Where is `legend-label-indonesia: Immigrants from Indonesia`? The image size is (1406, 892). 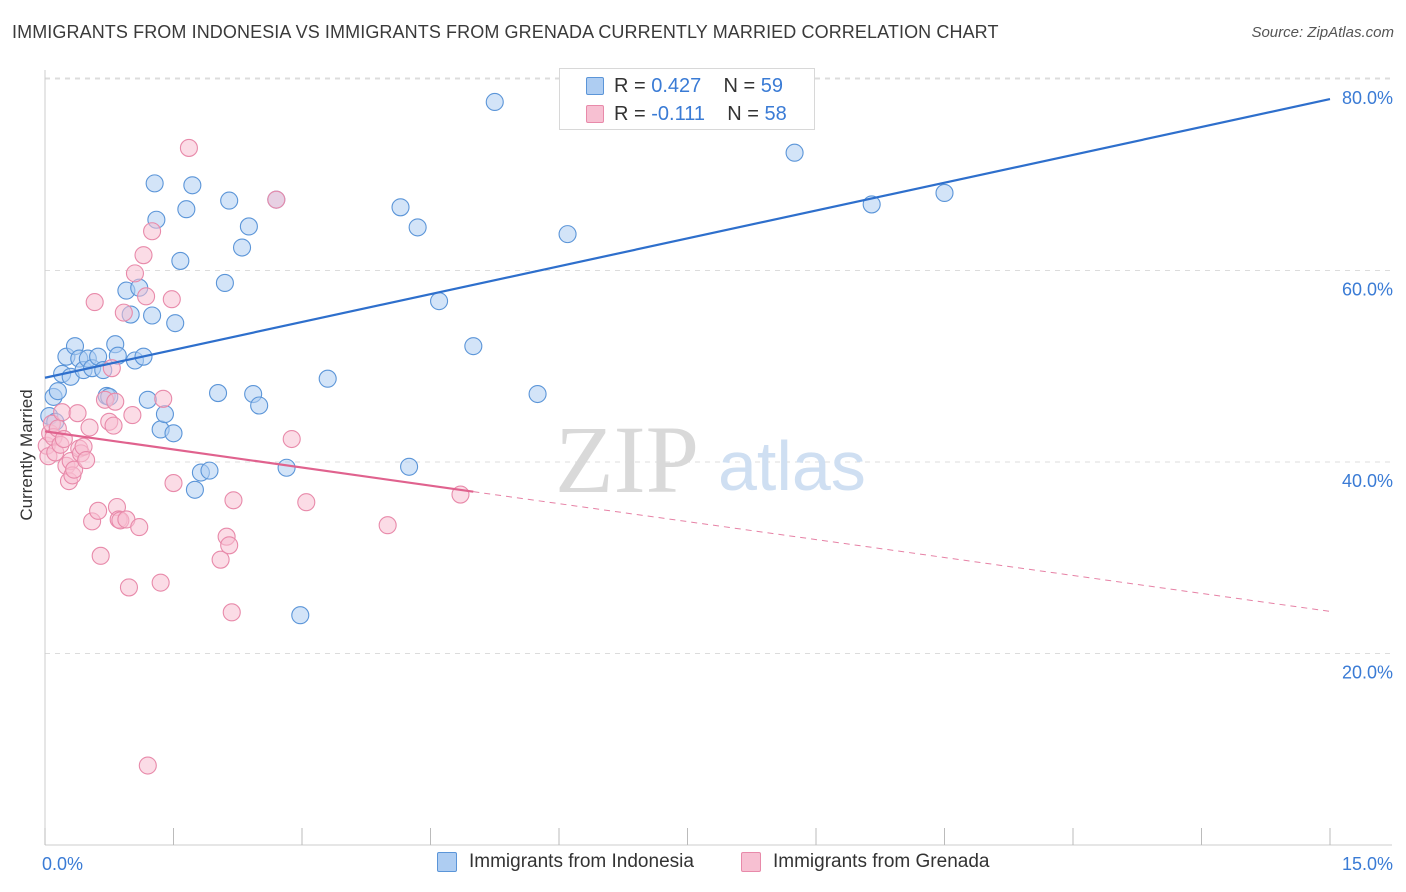
legend-label-indonesia: Immigrants from Indonesia is located at coordinates (581, 861).